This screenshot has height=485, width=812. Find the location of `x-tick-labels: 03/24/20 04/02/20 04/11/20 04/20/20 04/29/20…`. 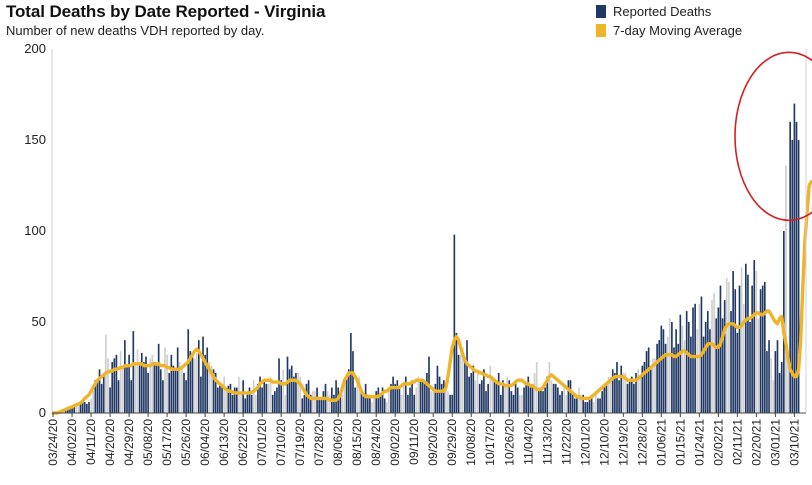

x-tick-labels: 03/24/20 04/02/20 04/11/20 04/20/20 04/29/20… is located at coordinates (423, 439).